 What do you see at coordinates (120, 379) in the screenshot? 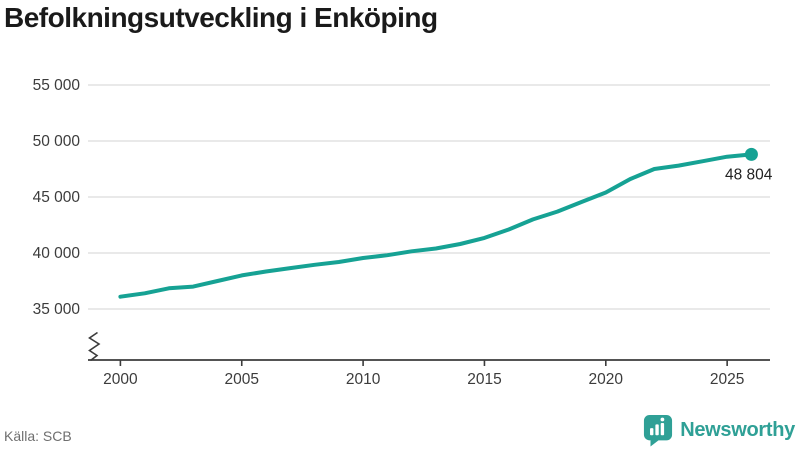
I see `x-tick-label: 2000` at bounding box center [120, 379].